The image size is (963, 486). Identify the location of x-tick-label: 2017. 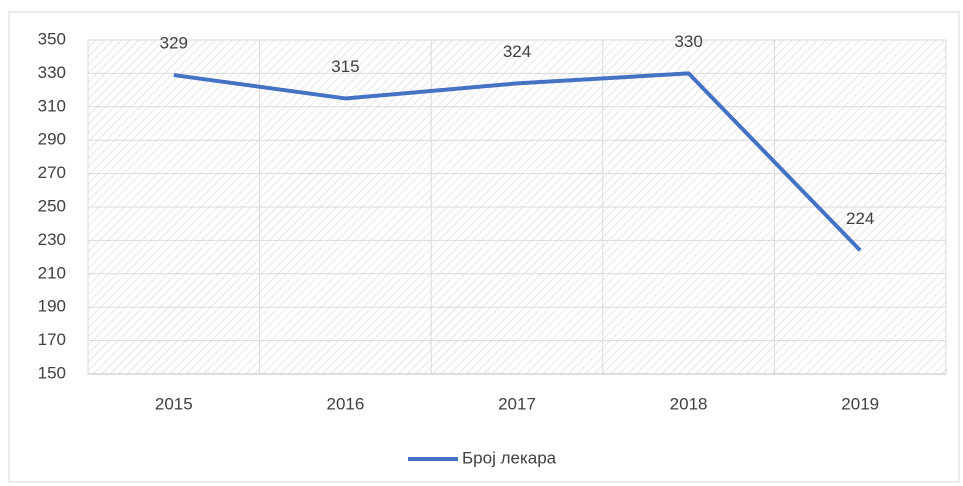
(517, 403).